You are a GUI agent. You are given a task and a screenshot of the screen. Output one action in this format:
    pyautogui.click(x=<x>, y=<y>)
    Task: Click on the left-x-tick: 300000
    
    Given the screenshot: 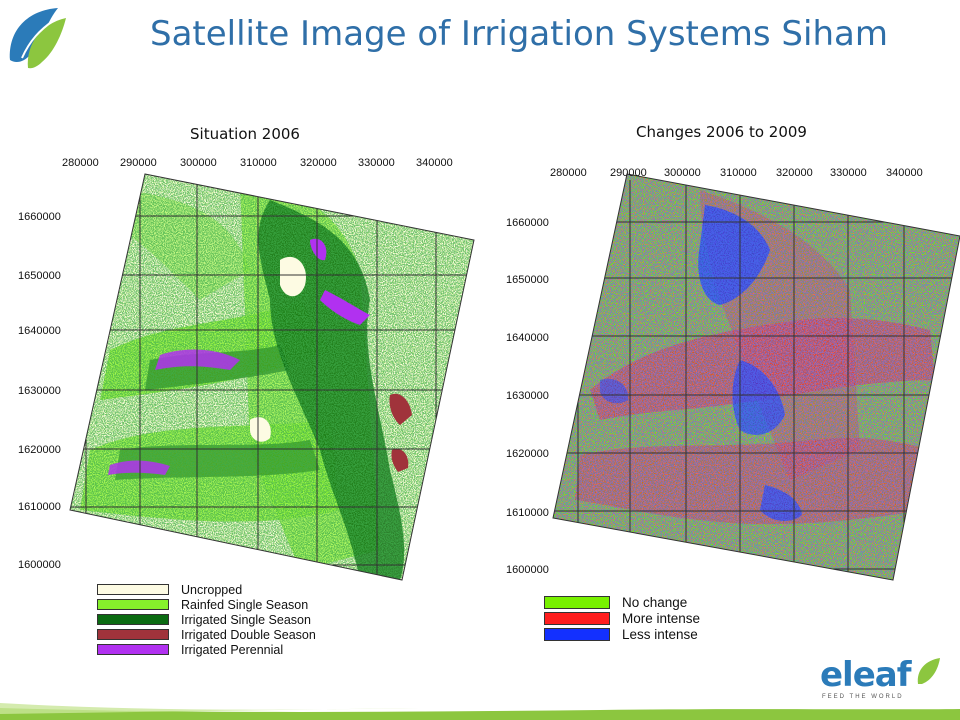 What is the action you would take?
    pyautogui.click(x=198, y=163)
    